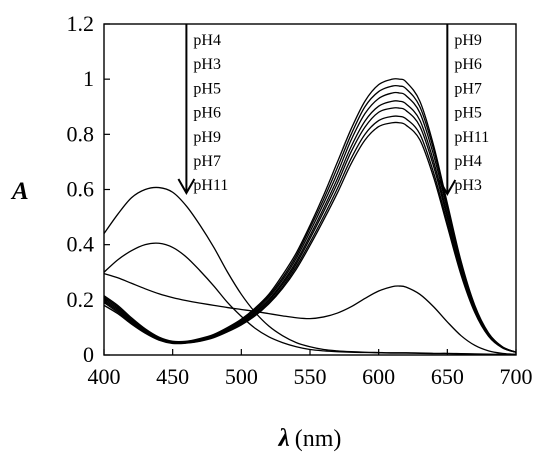  What do you see at coordinates (210, 185) in the screenshot?
I see `left-ph-label: pH11` at bounding box center [210, 185].